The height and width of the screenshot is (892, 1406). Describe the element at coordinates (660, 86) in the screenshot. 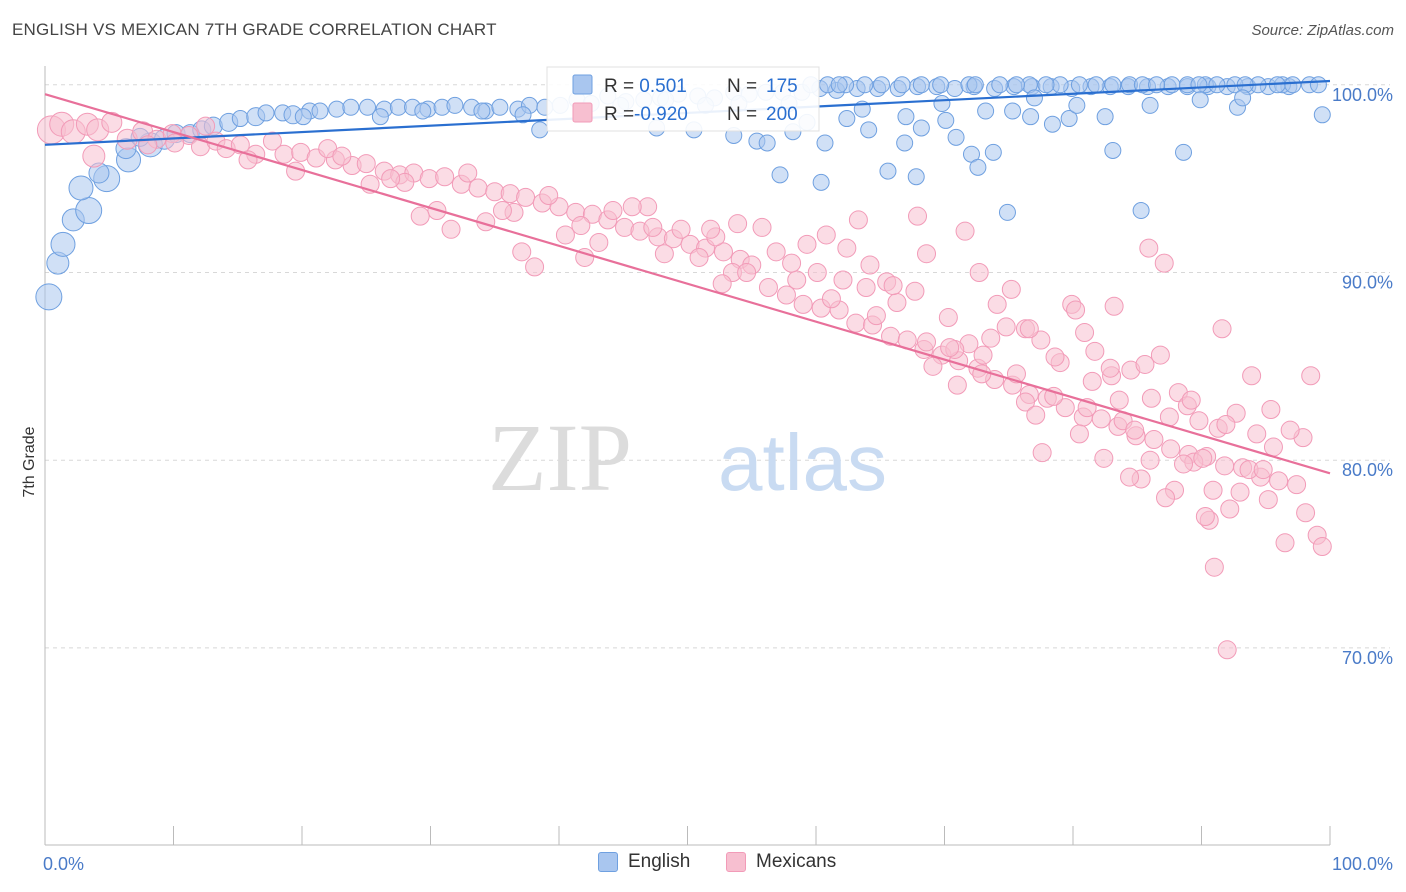

I see `legend-english-r-value: 0.501` at that location.